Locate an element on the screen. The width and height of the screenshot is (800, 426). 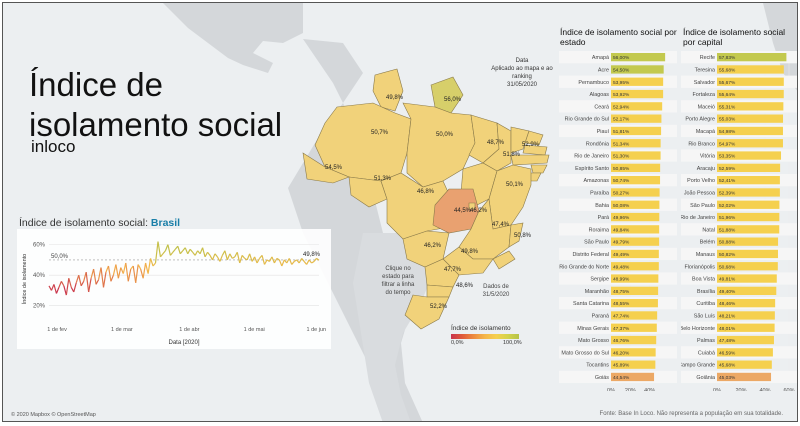
state-mg is located at coordinates (485, 229).